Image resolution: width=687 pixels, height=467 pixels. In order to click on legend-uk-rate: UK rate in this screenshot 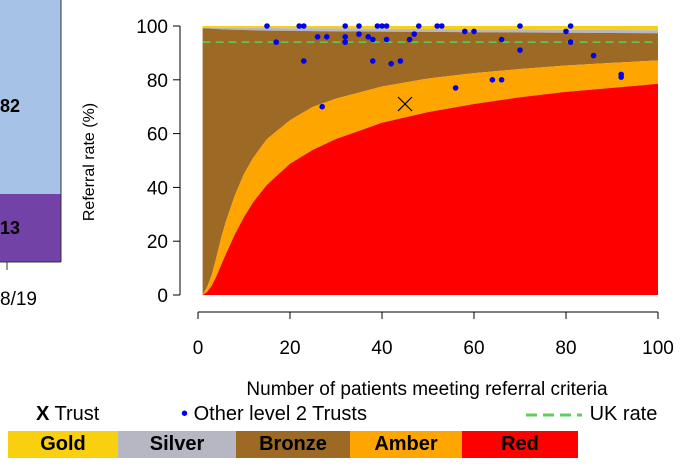, I will do `click(590, 414)`.